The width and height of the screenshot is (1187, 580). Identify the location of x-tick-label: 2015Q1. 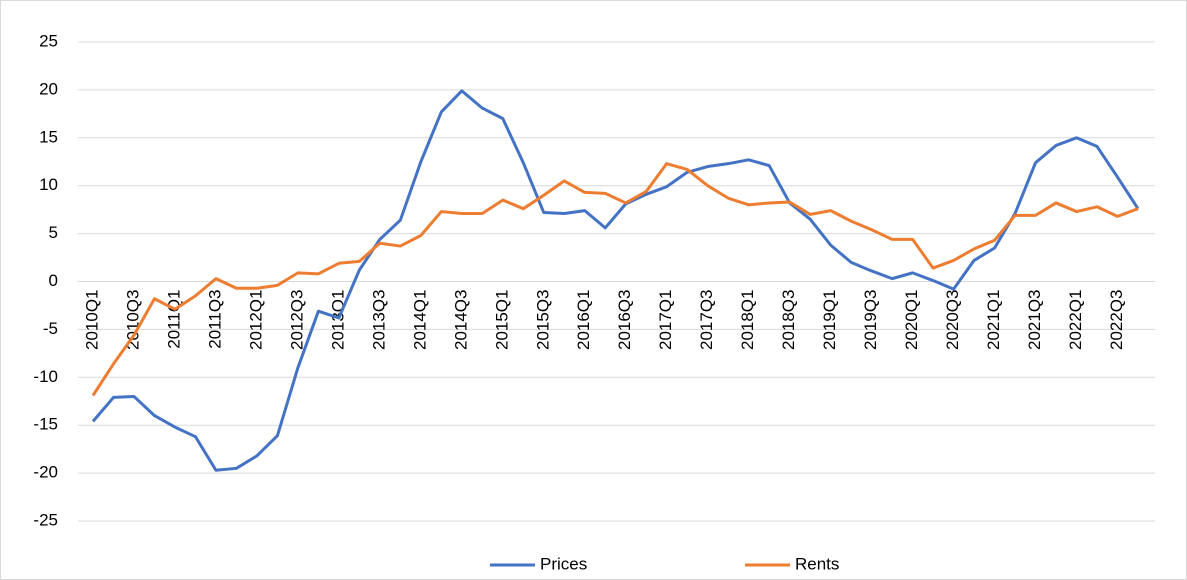
(501, 320).